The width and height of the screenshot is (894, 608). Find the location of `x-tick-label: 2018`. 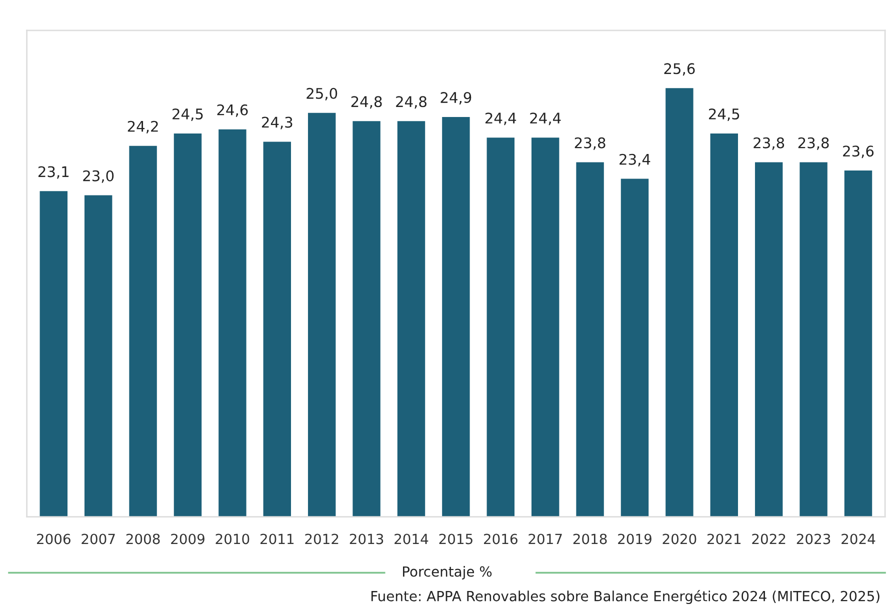

x-tick-label: 2018 is located at coordinates (590, 539).